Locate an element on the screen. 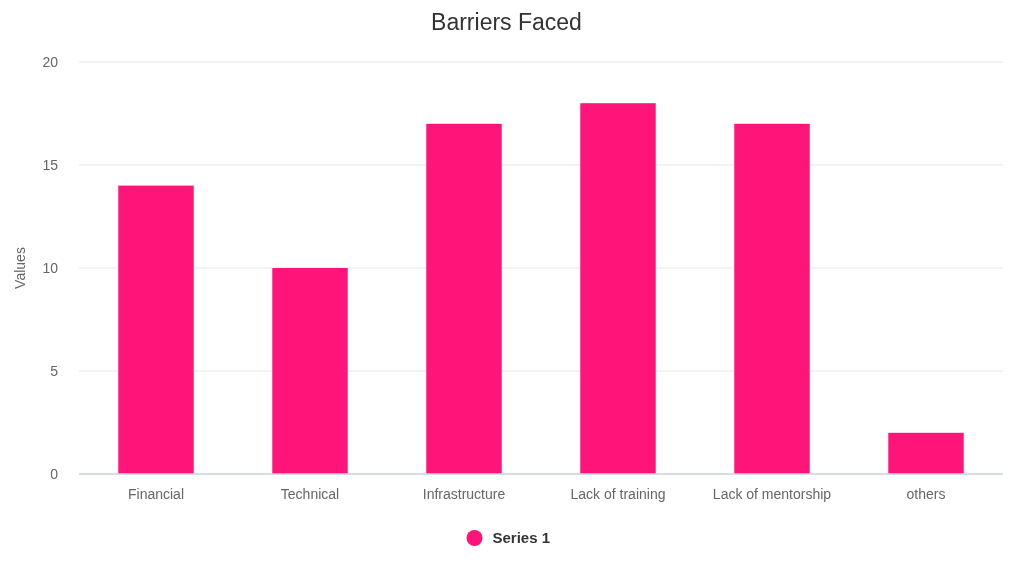 Image resolution: width=1013 pixels, height=567 pixels. y-tick-label: 15 is located at coordinates (50, 164).